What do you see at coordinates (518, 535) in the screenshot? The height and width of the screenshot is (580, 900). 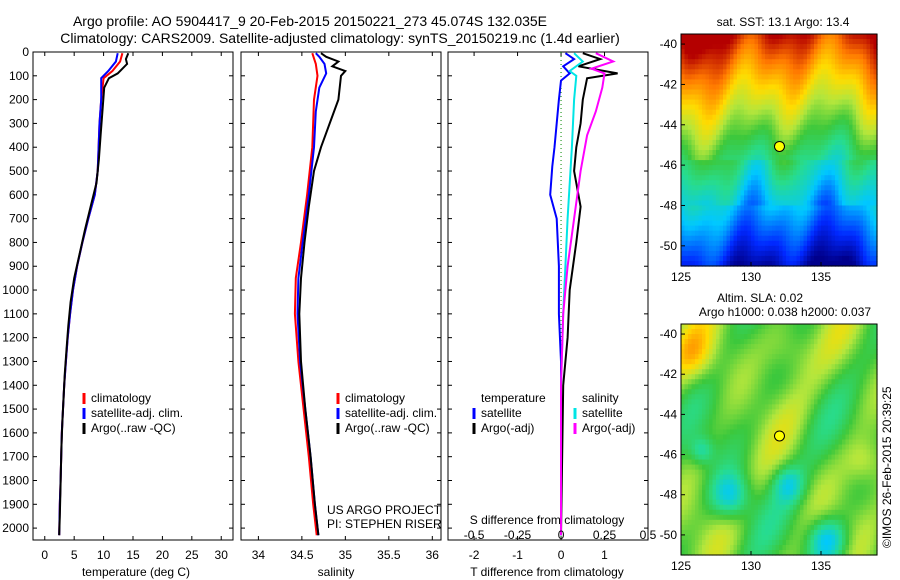 I see `diff-s-tick-label: -0.25` at bounding box center [518, 535].